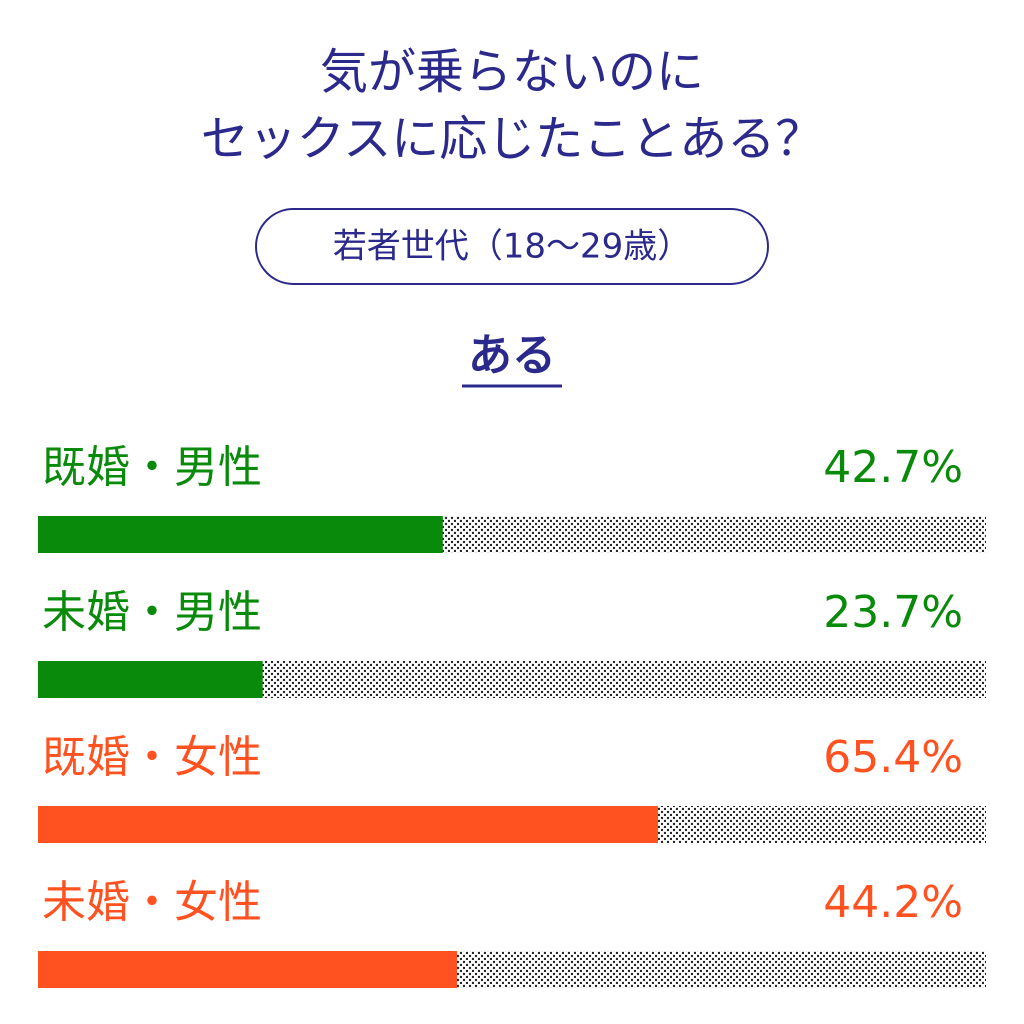 The width and height of the screenshot is (1024, 1024). I want to click on chart-title: 気が乗らないのに, so click(512, 72).